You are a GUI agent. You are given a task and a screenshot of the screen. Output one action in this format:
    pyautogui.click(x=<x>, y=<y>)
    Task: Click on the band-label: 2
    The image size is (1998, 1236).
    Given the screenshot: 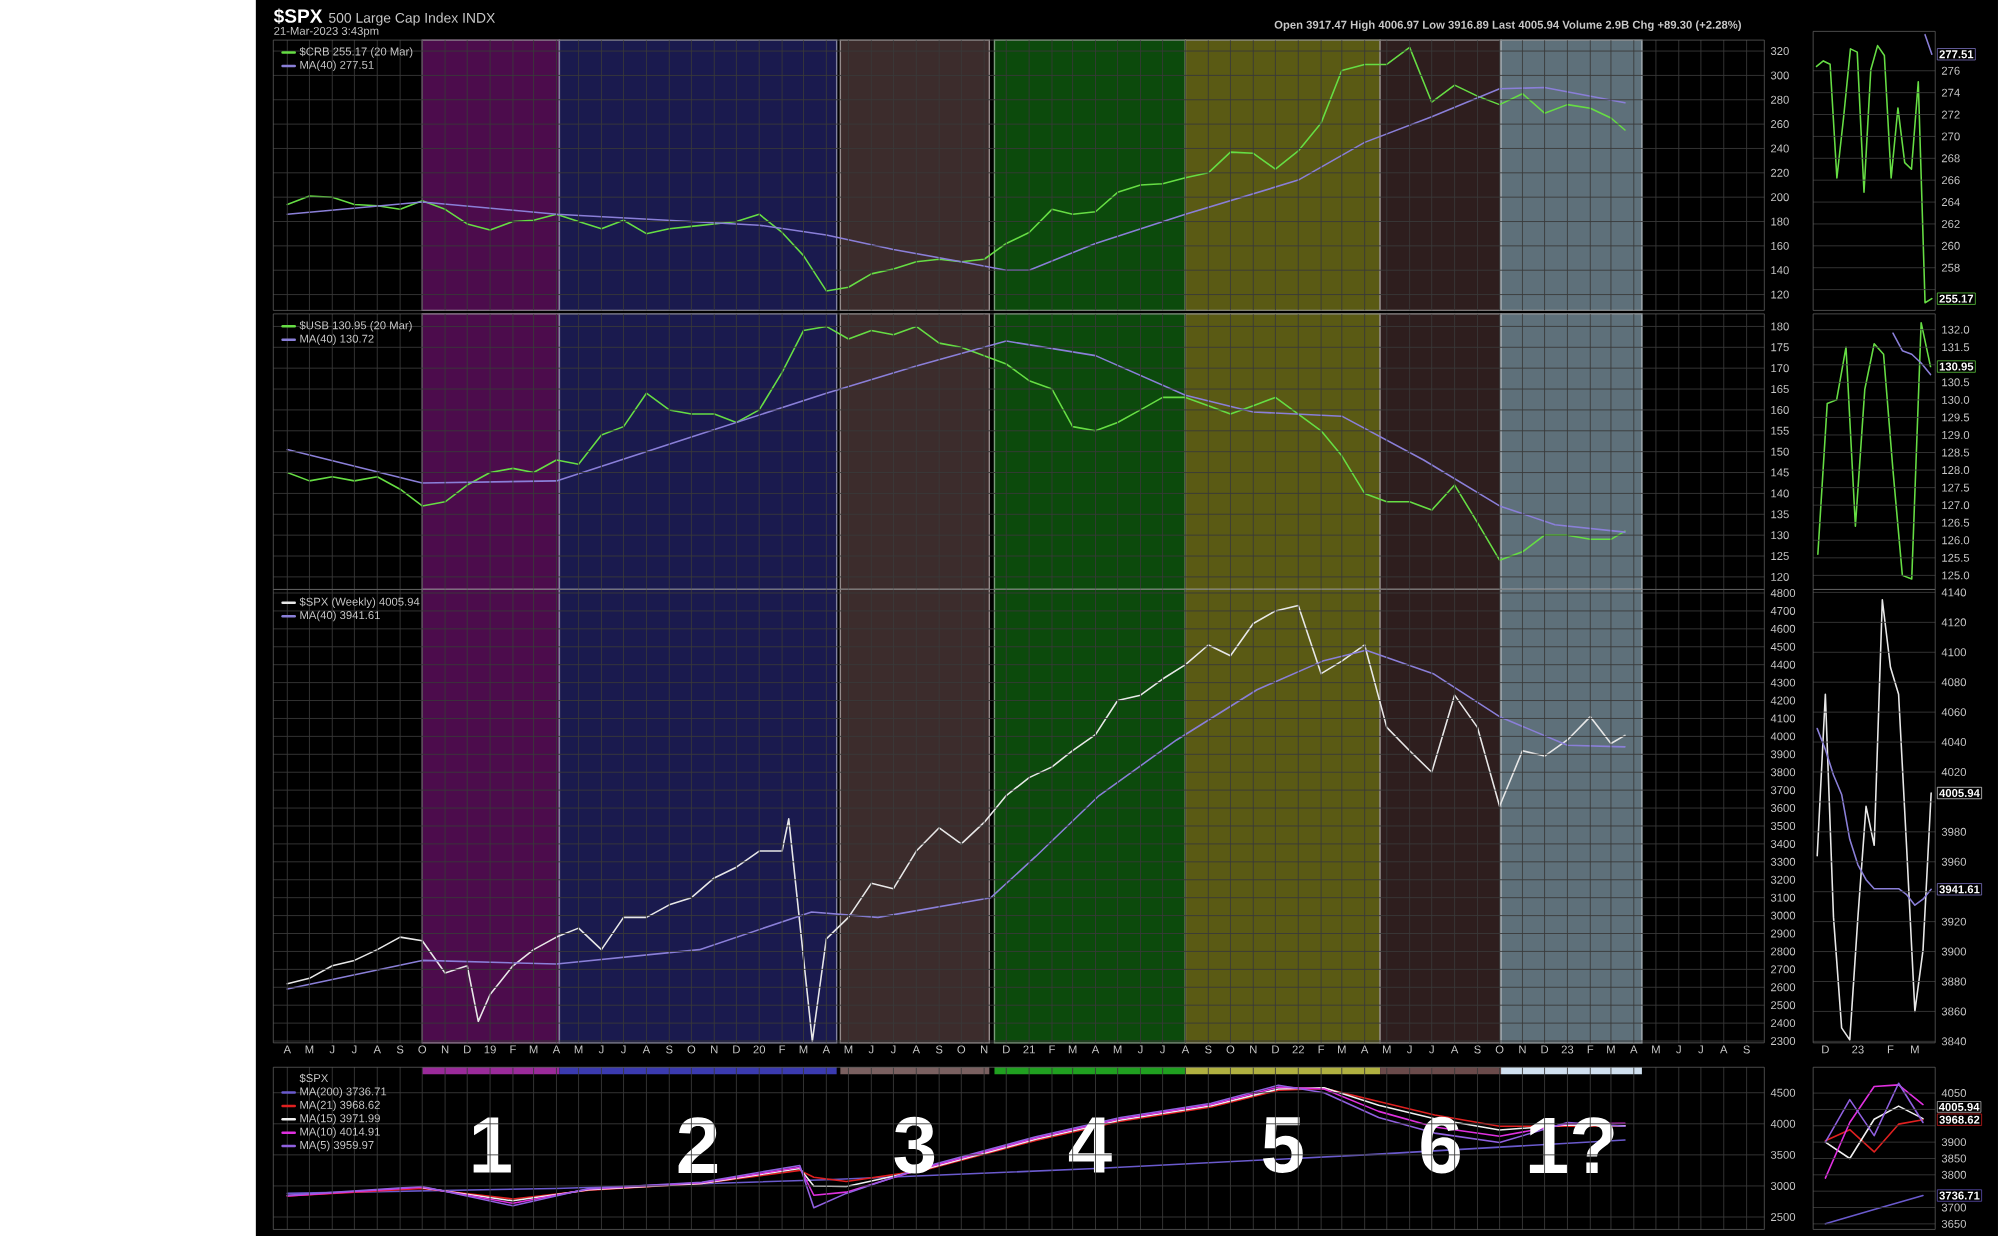 What is the action you would take?
    pyautogui.click(x=698, y=1145)
    